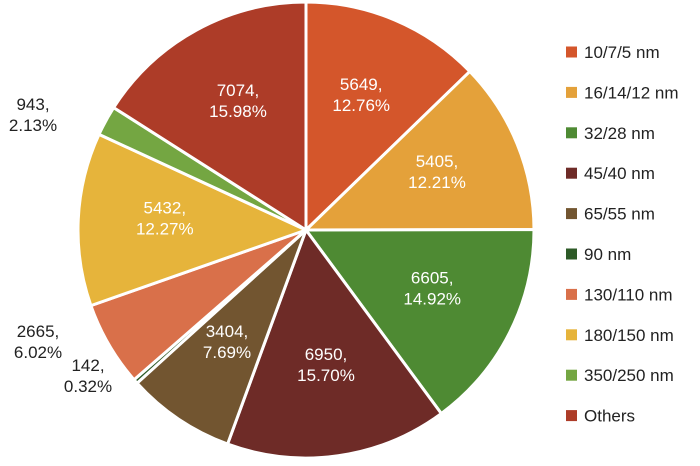 This screenshot has width=700, height=466. I want to click on legend-item: 180/150 nm, so click(620, 335).